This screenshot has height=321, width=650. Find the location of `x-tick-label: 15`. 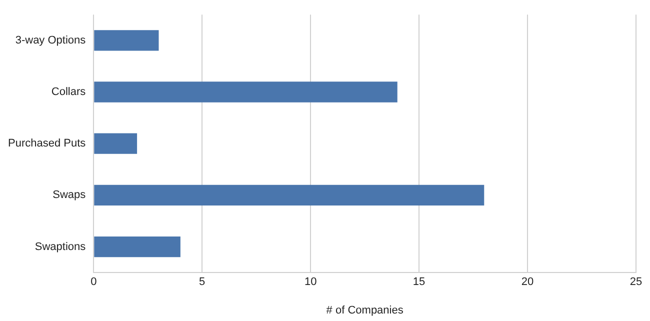

x-tick-label: 15 is located at coordinates (419, 282).